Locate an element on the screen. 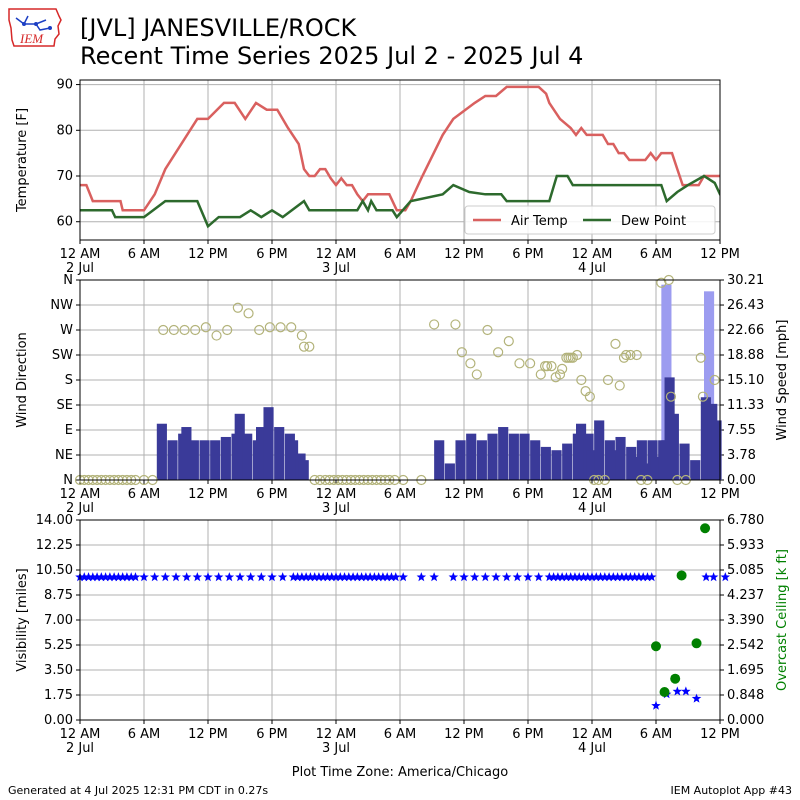  y-axis-label: Visibility [miles] is located at coordinates (22, 619).